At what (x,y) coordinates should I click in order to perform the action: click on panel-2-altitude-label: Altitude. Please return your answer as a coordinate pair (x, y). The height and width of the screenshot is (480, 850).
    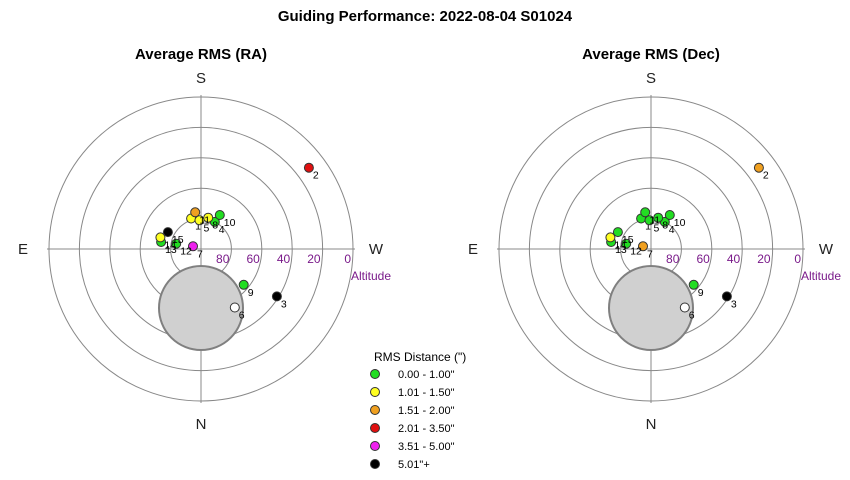
    Looking at the image, I should click on (821, 276).